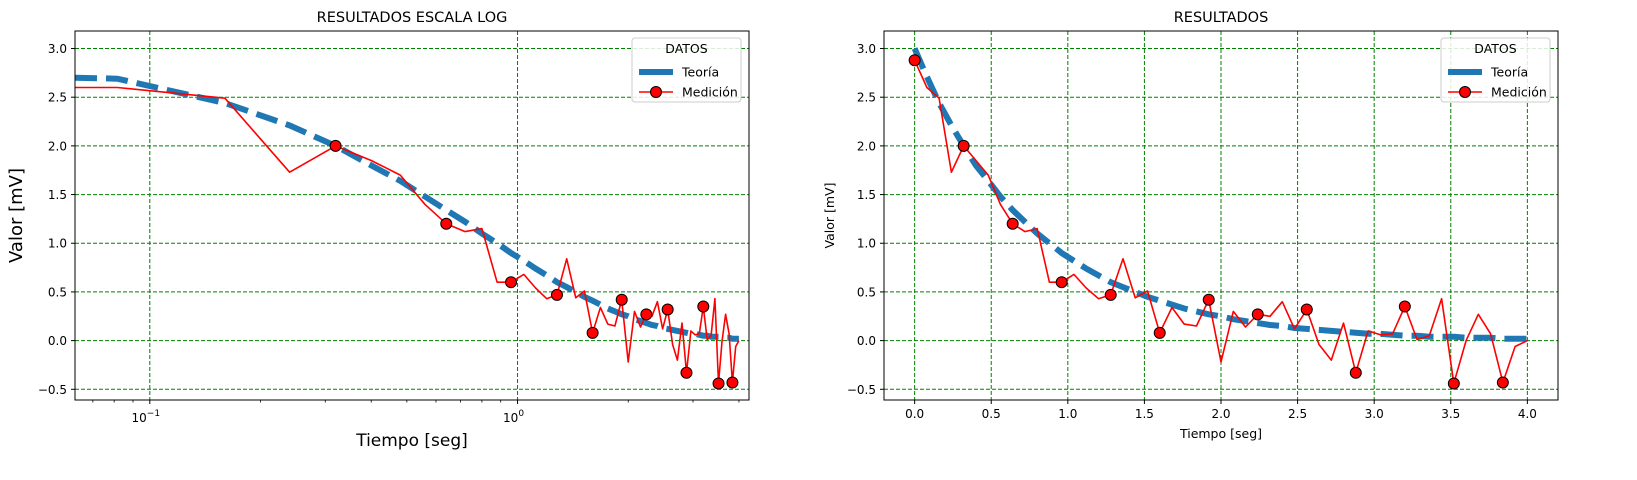 This screenshot has height=480, width=1637. I want to click on x-tick-label: 0.5, so click(991, 414).